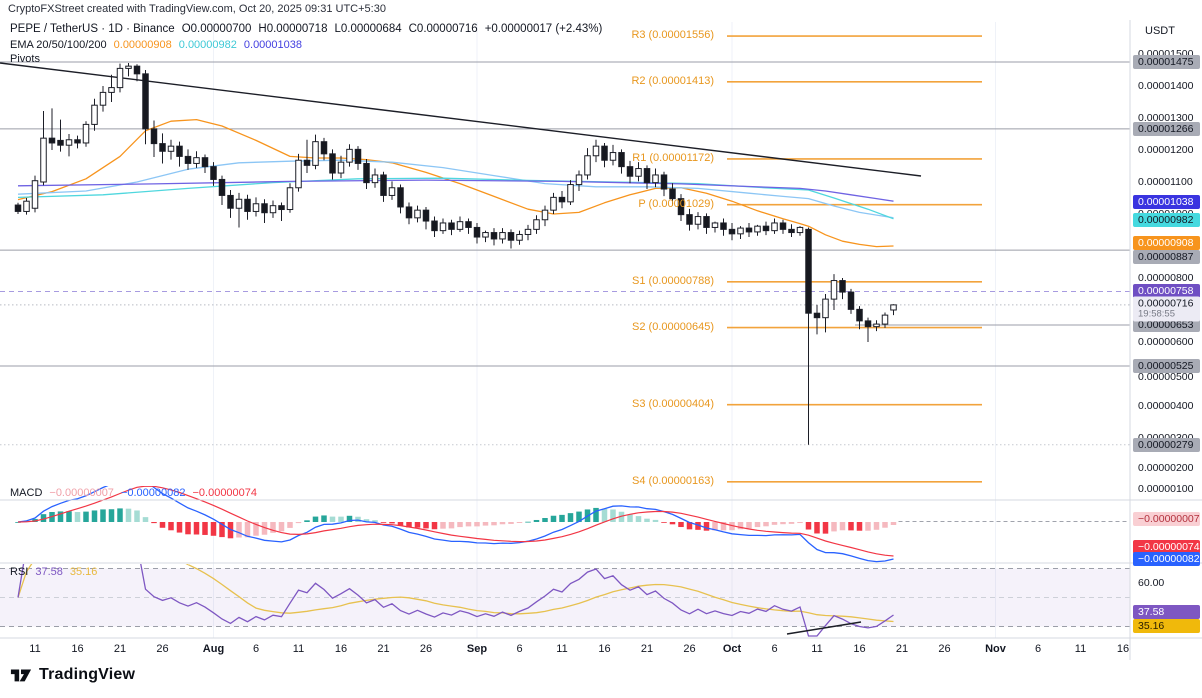 The height and width of the screenshot is (698, 1202). Describe the element at coordinates (1166, 150) in the screenshot. I see `price-axis-tick: 0.00001200` at that location.